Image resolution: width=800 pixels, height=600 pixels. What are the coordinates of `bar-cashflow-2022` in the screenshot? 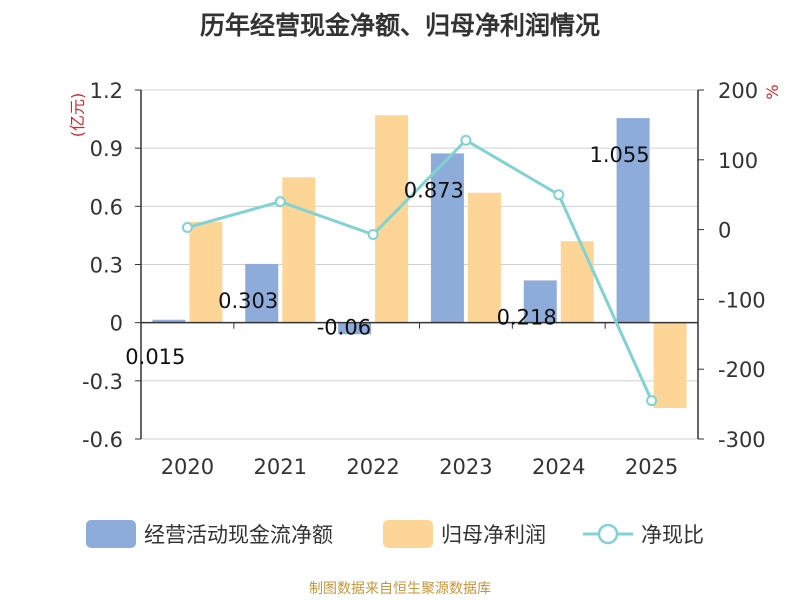 It's located at (355, 328).